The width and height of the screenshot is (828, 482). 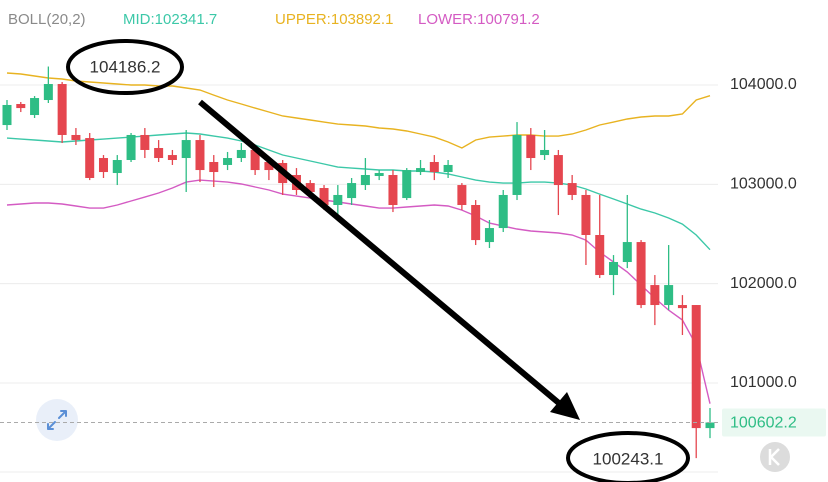 I want to click on legend-mid: MID:102341.7, so click(x=170, y=19).